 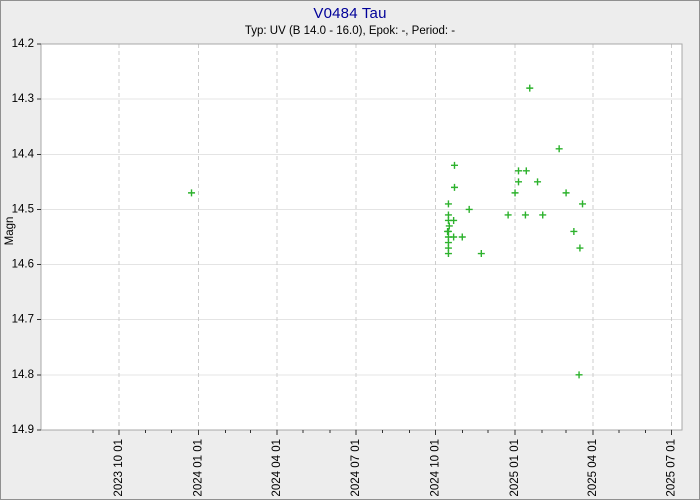 I want to click on x-tick-label: 2025 01 01, so click(x=515, y=468).